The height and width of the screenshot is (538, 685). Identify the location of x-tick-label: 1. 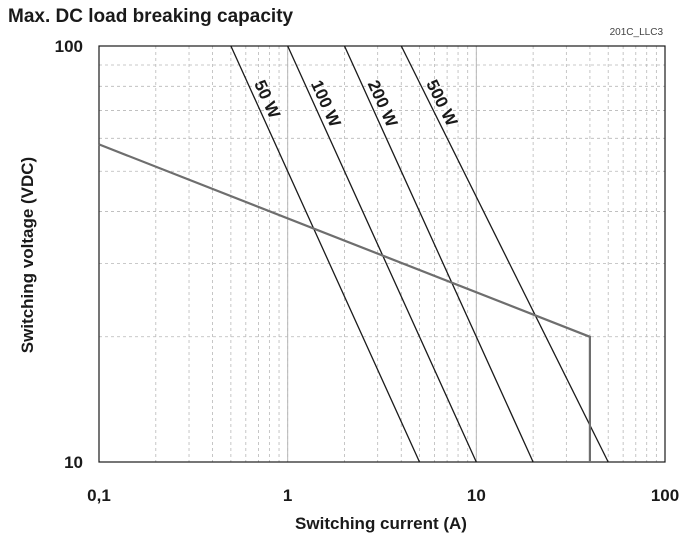
(287, 495).